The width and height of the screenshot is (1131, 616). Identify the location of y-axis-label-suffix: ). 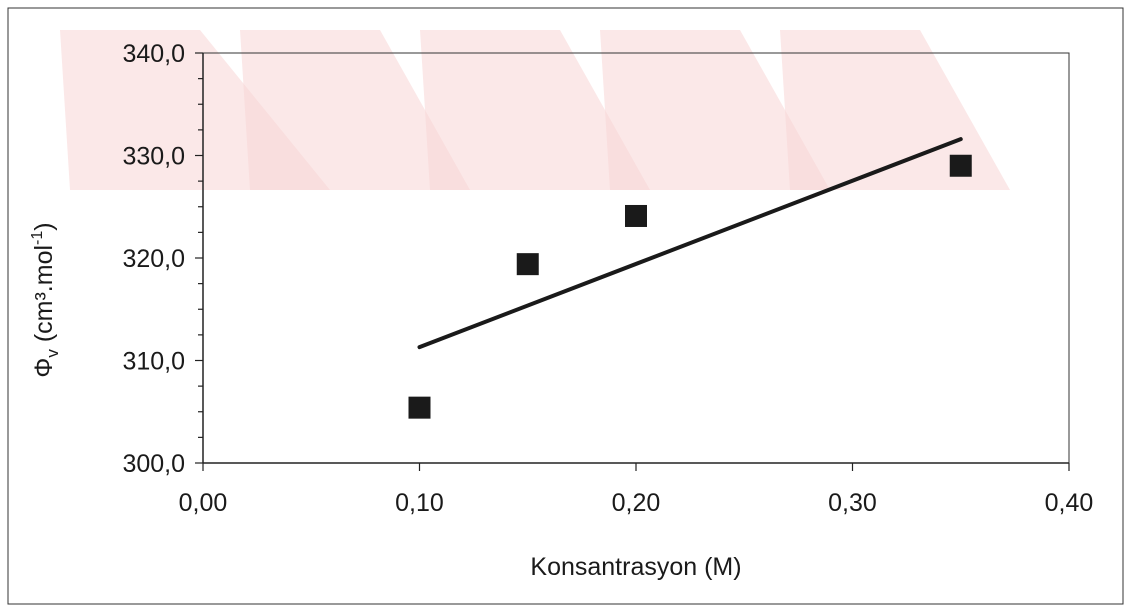
(44, 226).